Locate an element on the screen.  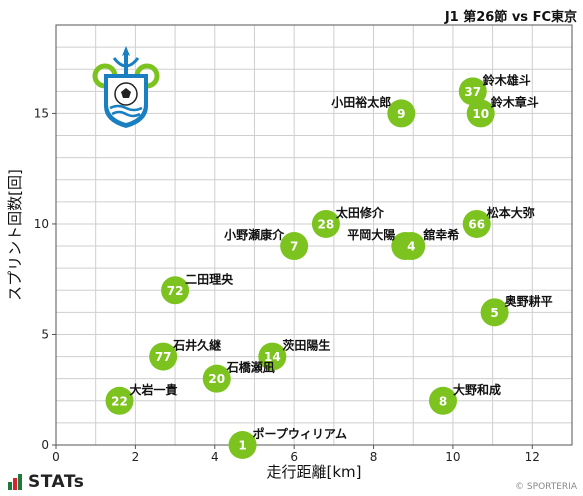
data-point: 1 ポープウィリアム is located at coordinates (287, 442).